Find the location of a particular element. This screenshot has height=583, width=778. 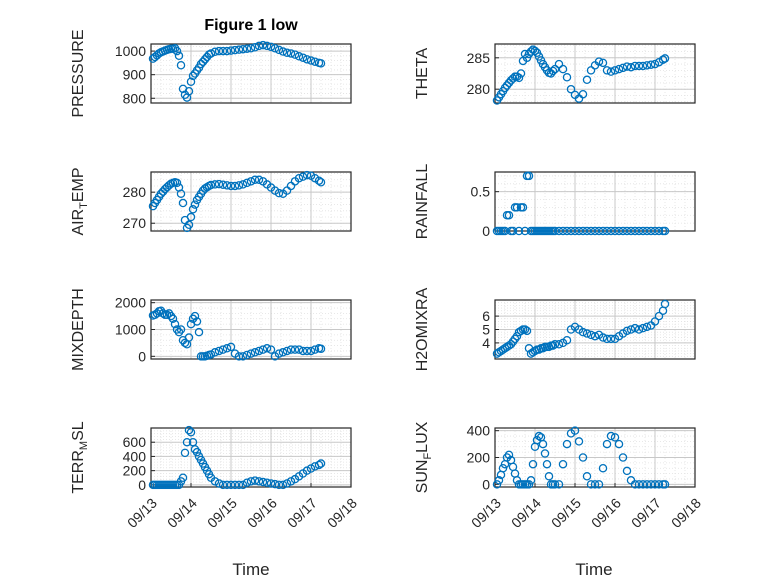

y-tick-label: 280 is located at coordinates (135, 192).